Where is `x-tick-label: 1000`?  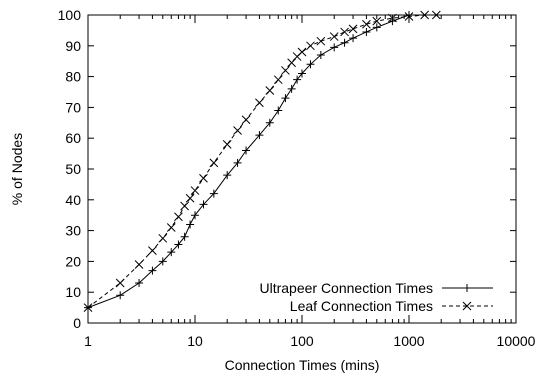 x-tick-label: 1000 is located at coordinates (408, 341).